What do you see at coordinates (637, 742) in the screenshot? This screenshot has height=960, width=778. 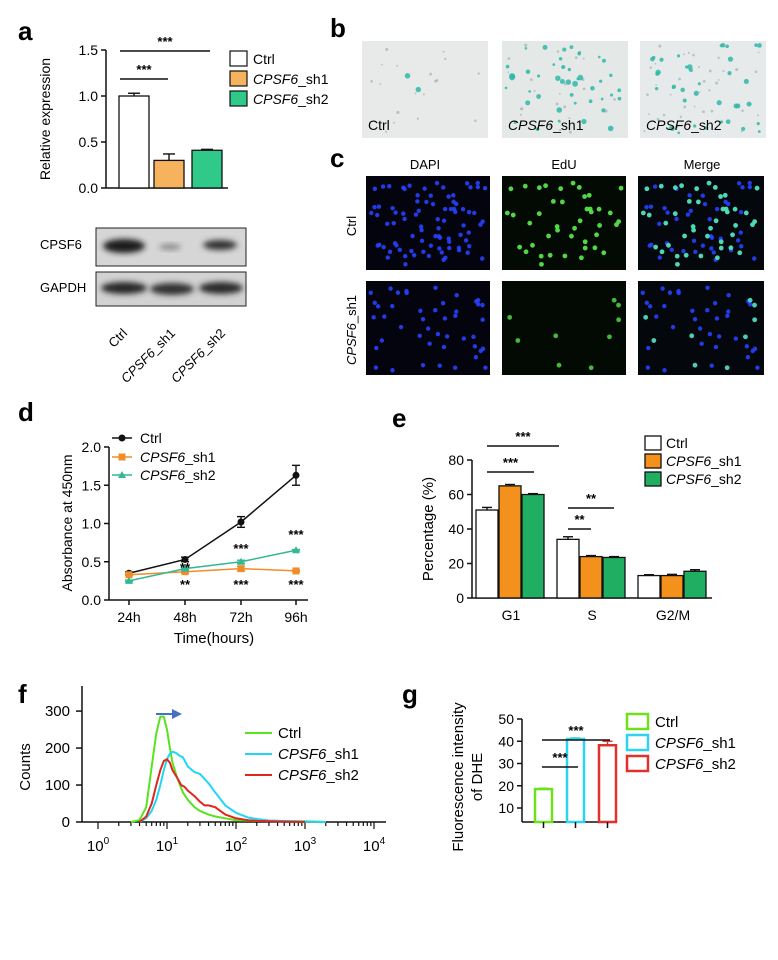 I see `legend-swatch-sh1` at bounding box center [637, 742].